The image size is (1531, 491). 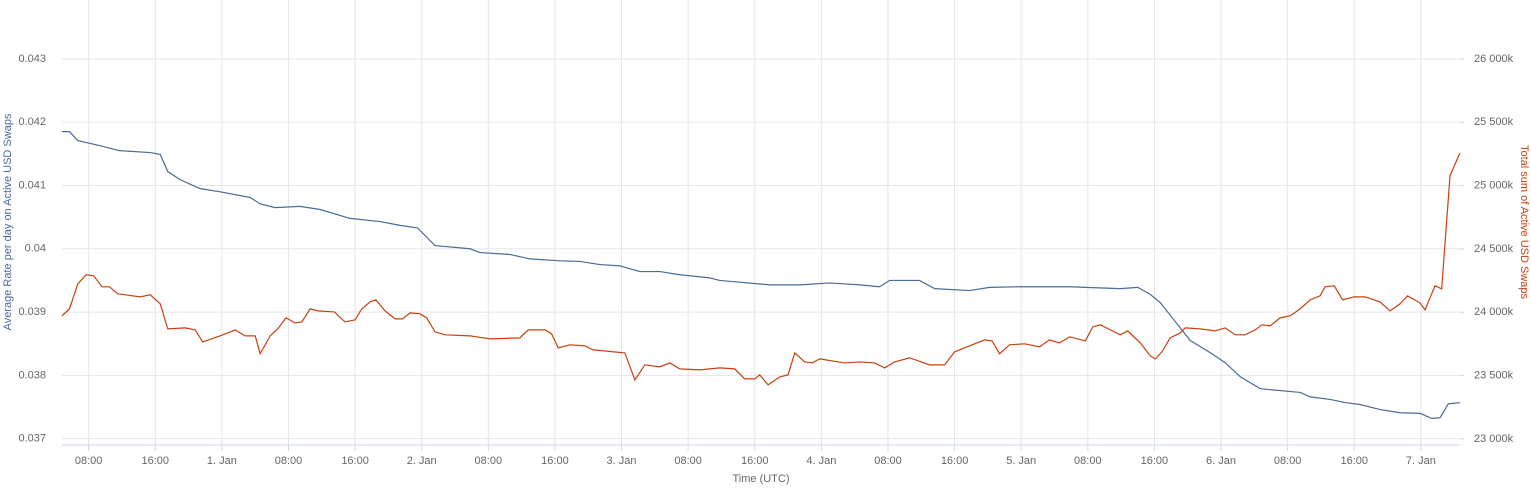 I want to click on x-tick-label: 4. Jan, so click(x=821, y=461).